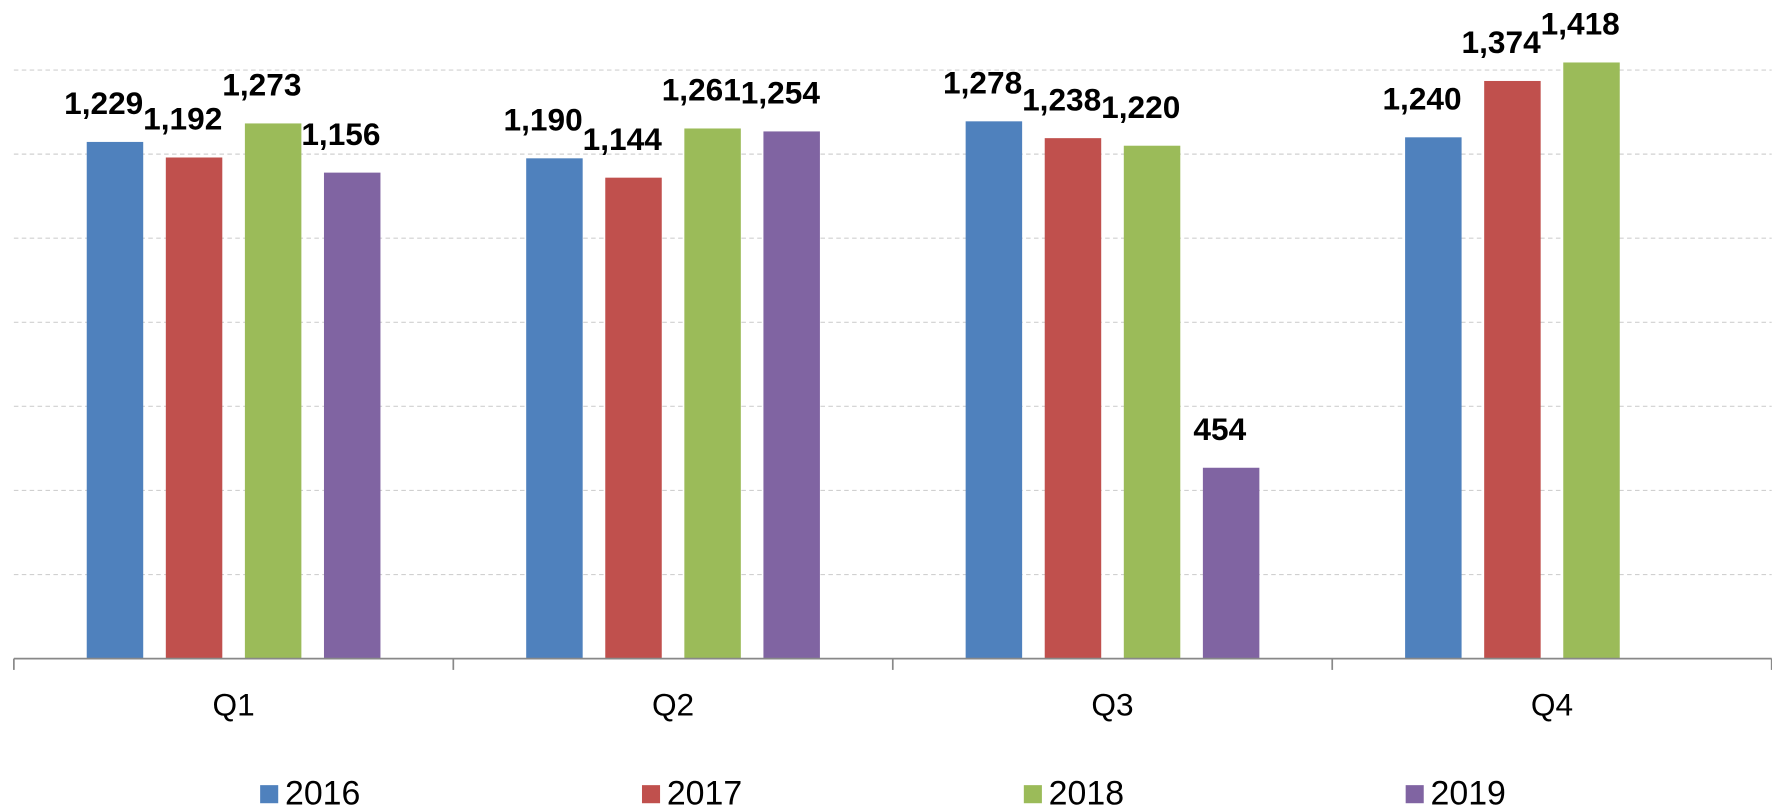 Image resolution: width=1772 pixels, height=810 pixels. Describe the element at coordinates (322, 792) in the screenshot. I see `legend-label: 2016` at that location.